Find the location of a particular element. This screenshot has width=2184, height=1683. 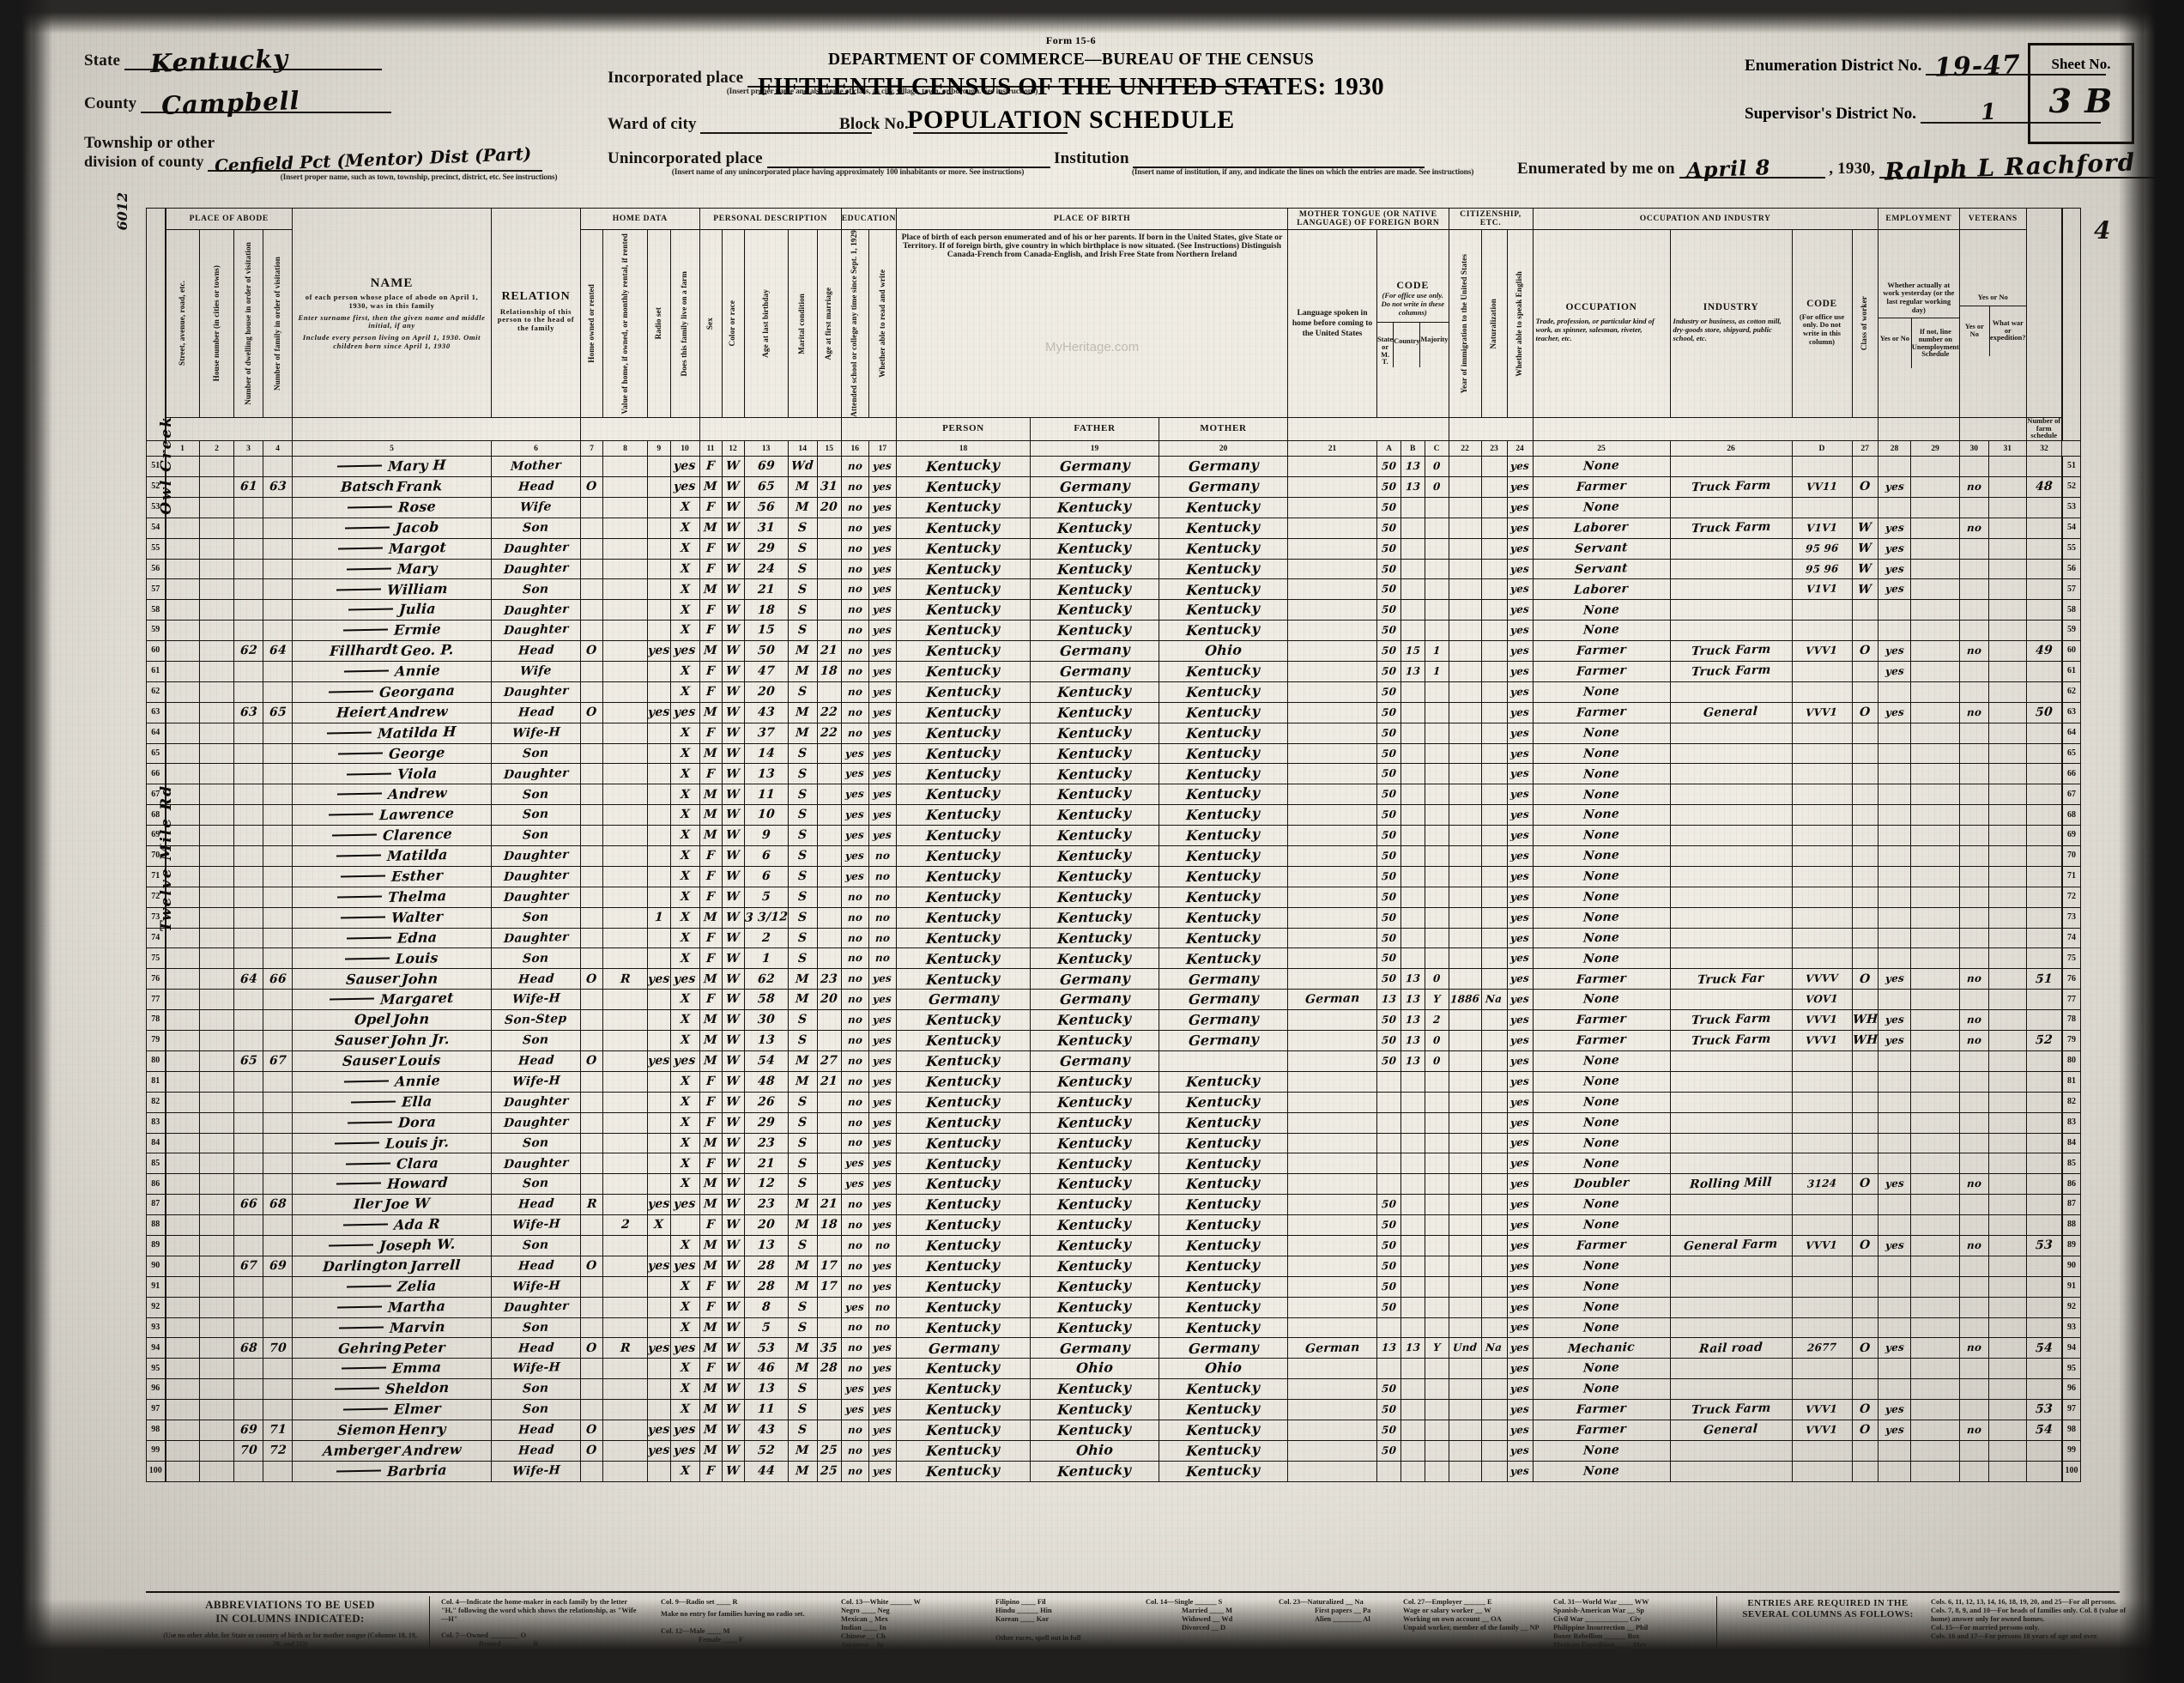

cell-icode is located at coordinates (1822, 815).